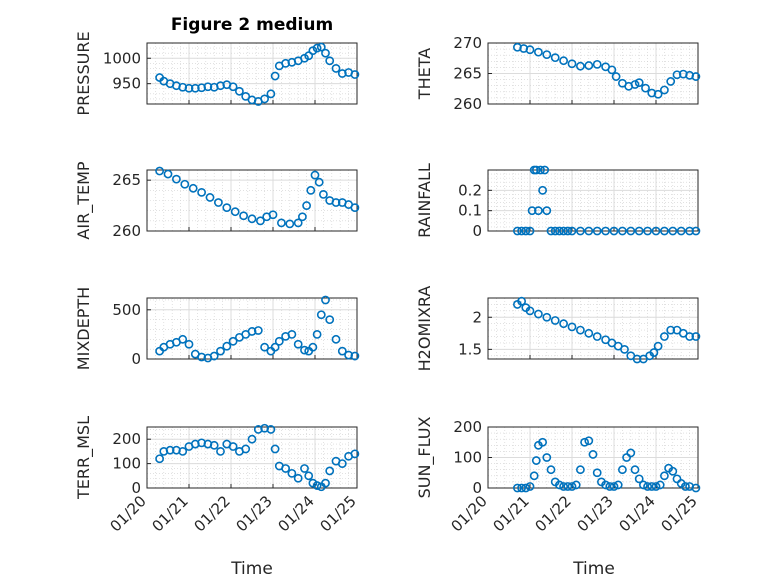 The height and width of the screenshot is (583, 778). Describe the element at coordinates (424, 329) in the screenshot. I see `h2omixra-y-axis-label: H2OMIXRA` at that location.